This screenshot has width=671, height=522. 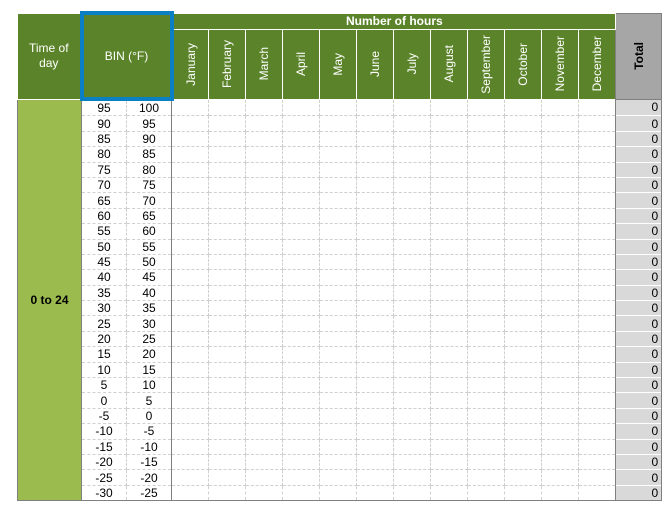 I want to click on bin-low-cell: 90, so click(x=104, y=123).